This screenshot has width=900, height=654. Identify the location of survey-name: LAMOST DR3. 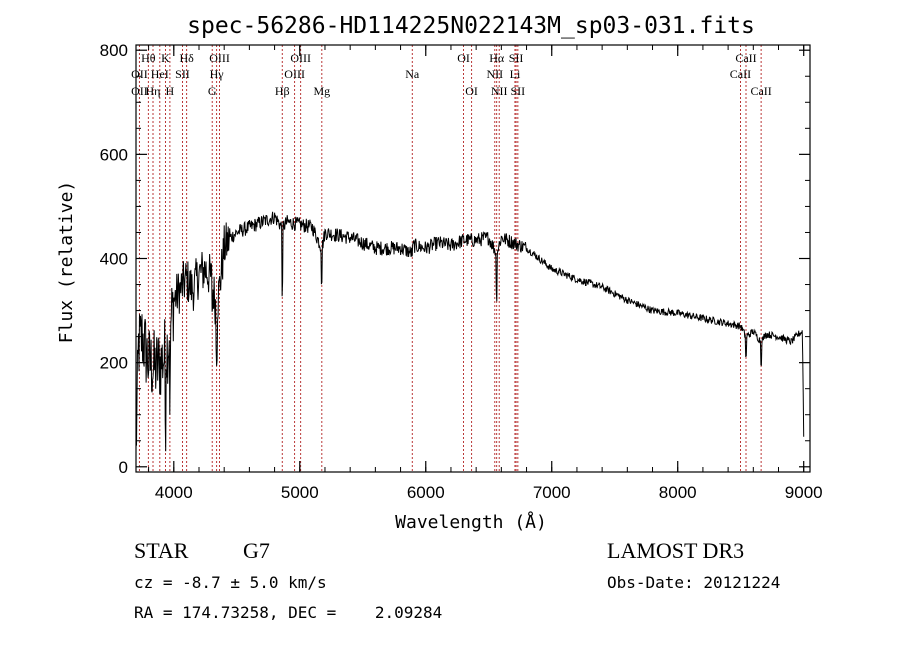
(676, 550).